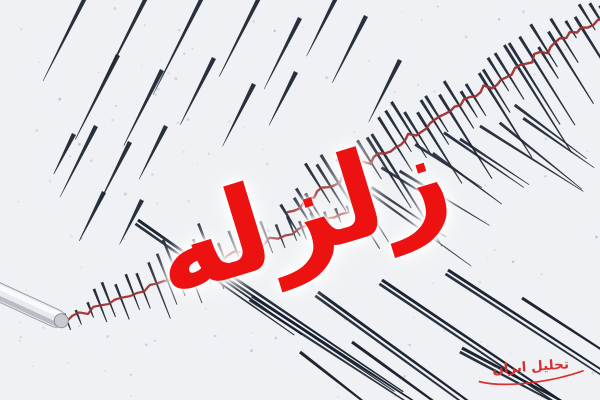  What do you see at coordinates (31, 279) in the screenshot?
I see `stylus-highlight` at bounding box center [31, 279].